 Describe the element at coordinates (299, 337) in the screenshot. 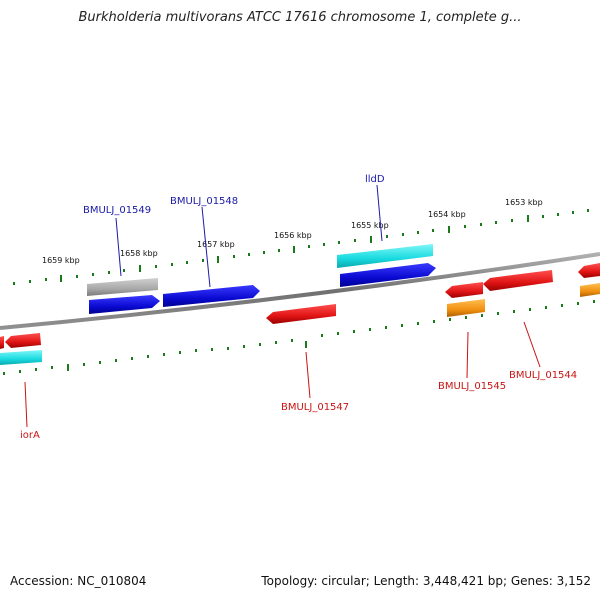

I see `inner-tick-ring` at that location.